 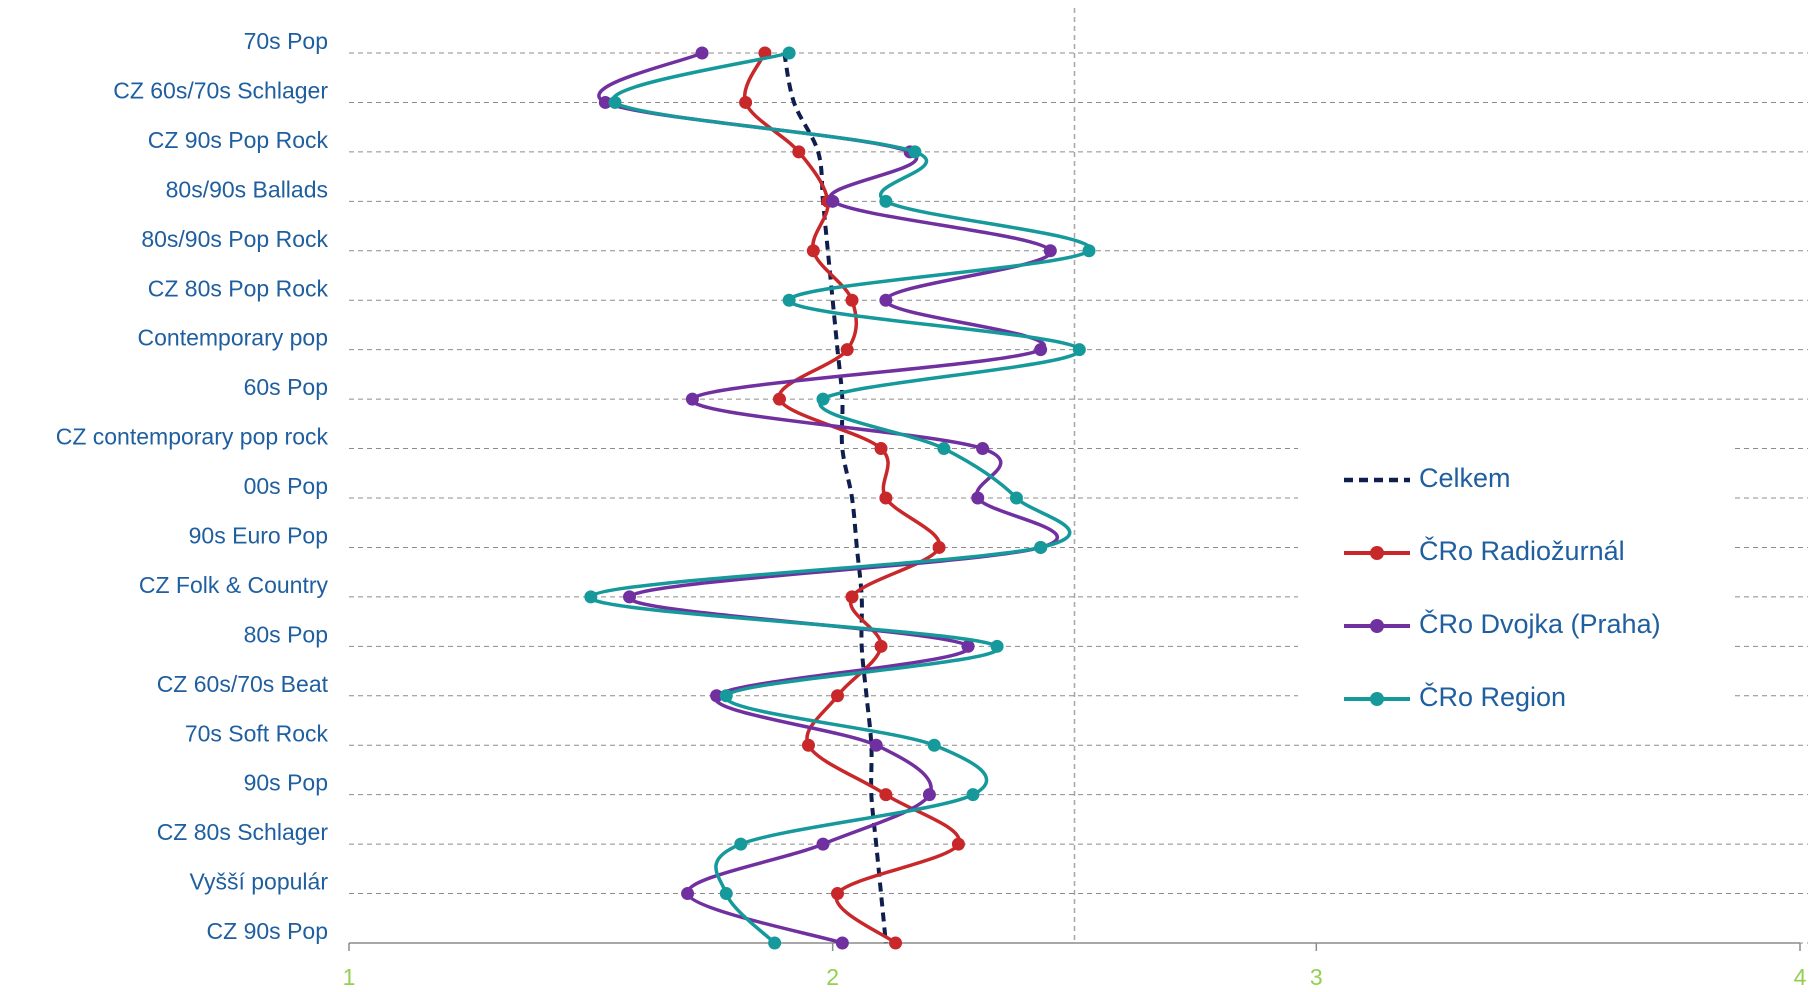 What do you see at coordinates (286, 41) in the screenshot?
I see `y-tick-label: 70s Pop` at bounding box center [286, 41].